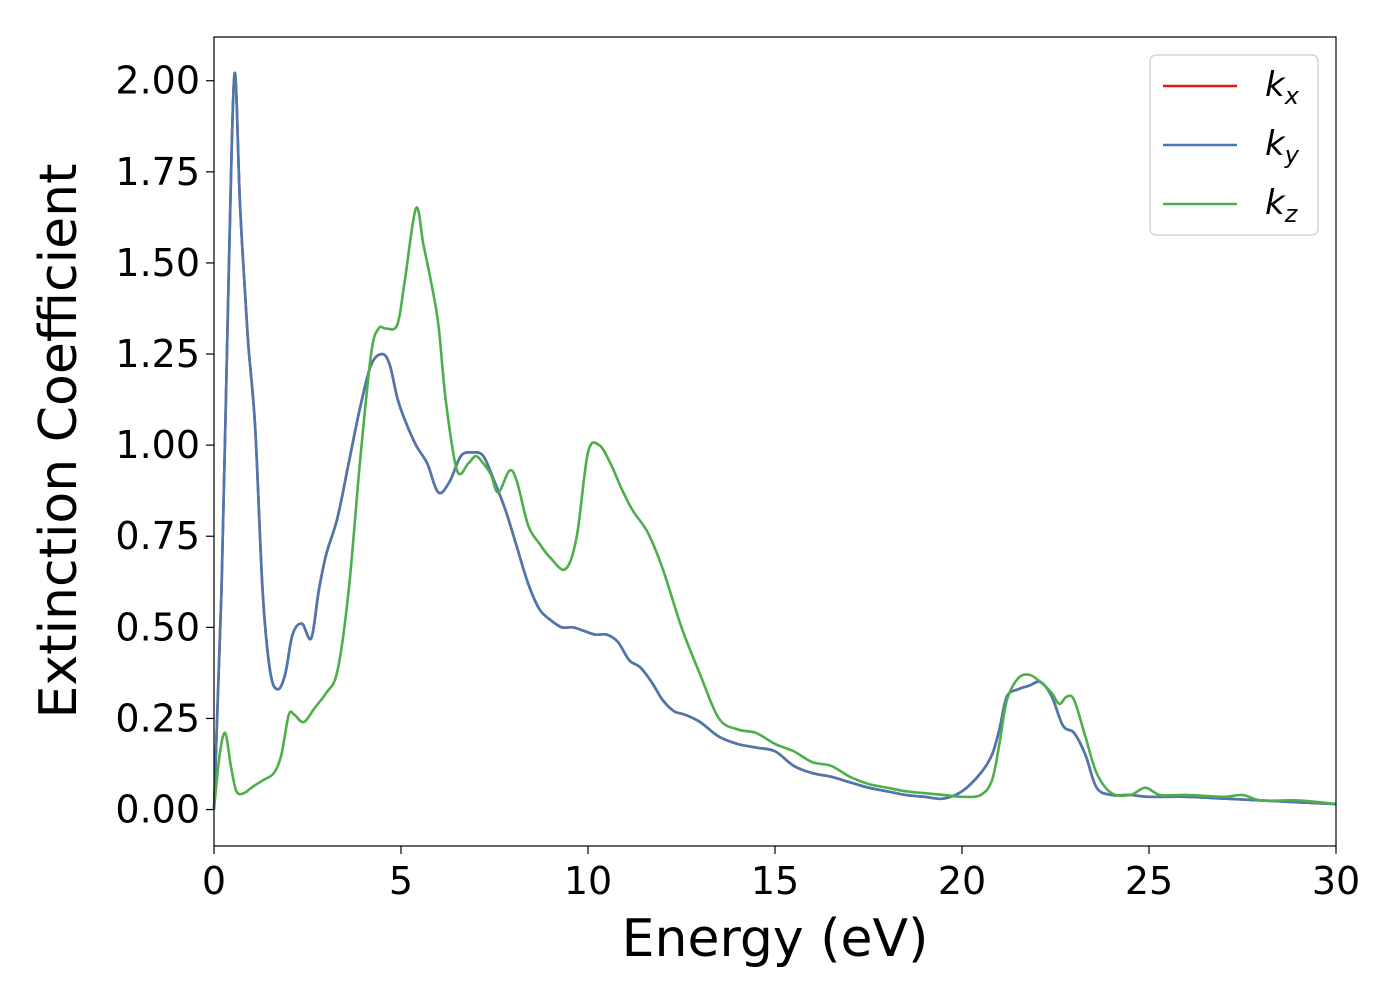 The image size is (1400, 1000). I want to click on x-tick-label: 0, so click(214, 881).